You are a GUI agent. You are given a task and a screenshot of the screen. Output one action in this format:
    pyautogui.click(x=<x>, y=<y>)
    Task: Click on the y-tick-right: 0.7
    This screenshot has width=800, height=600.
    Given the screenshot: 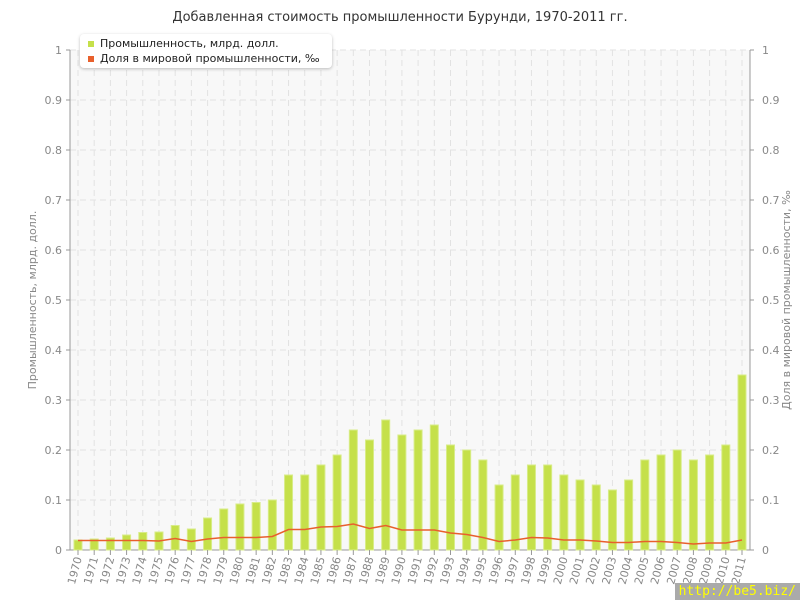 What is the action you would take?
    pyautogui.click(x=771, y=200)
    